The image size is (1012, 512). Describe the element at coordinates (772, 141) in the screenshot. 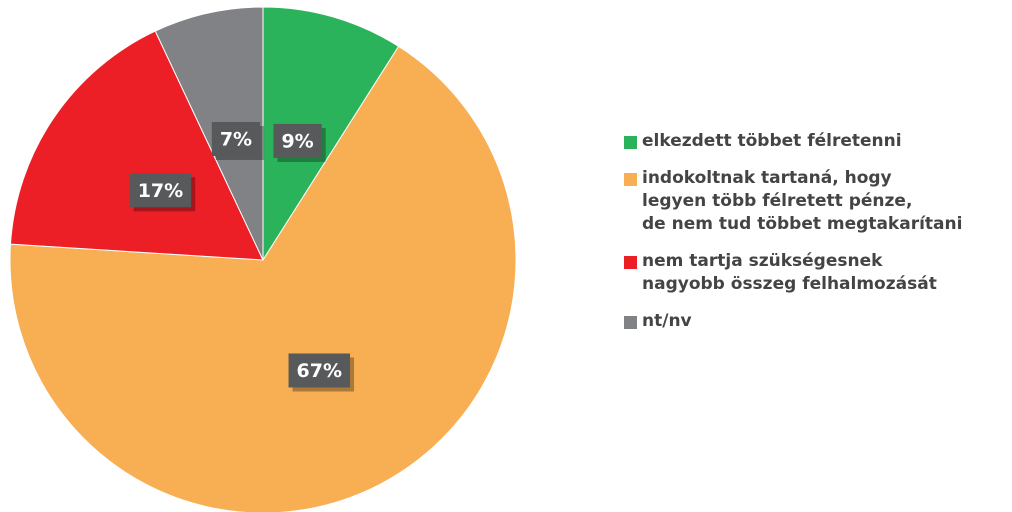

I see `legend-label: elkezdett többet félretenni` at that location.